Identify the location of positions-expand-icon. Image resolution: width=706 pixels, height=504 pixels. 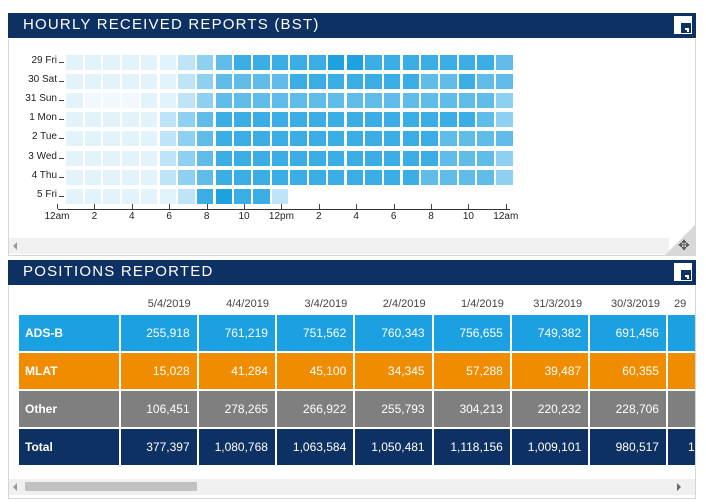
(683, 272).